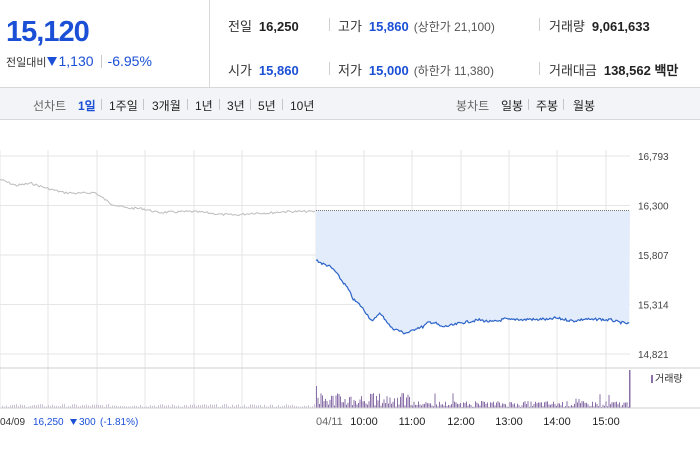  Describe the element at coordinates (473, 272) in the screenshot. I see `today-price-fill` at that location.